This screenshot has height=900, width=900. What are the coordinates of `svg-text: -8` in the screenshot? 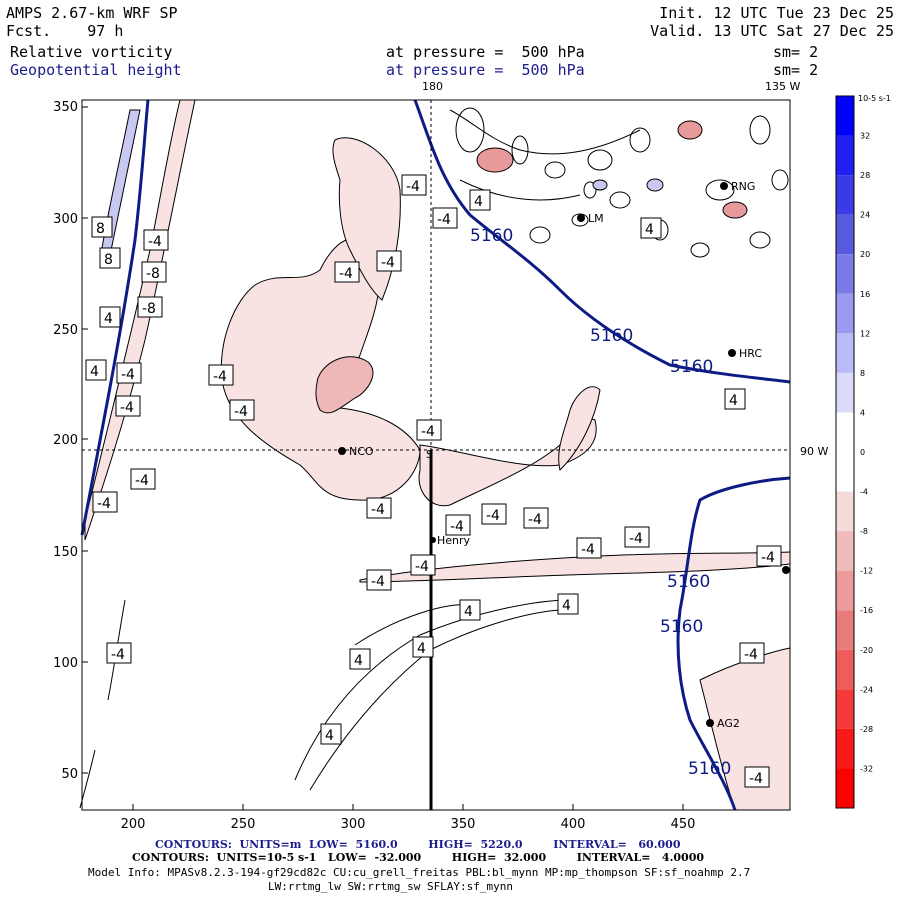 It's located at (153, 274).